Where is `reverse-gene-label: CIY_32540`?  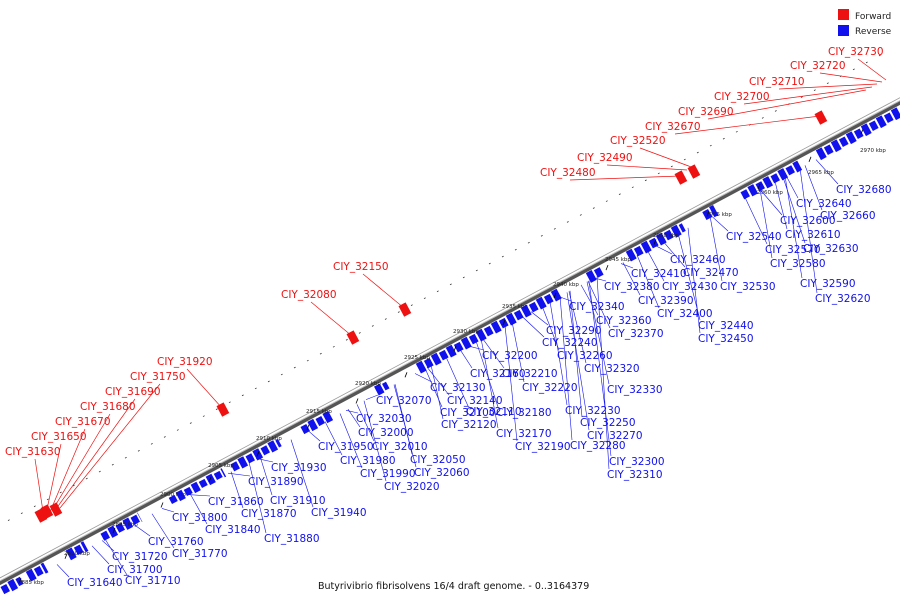
reverse-gene-label: CIY_32540 is located at coordinates (754, 237).